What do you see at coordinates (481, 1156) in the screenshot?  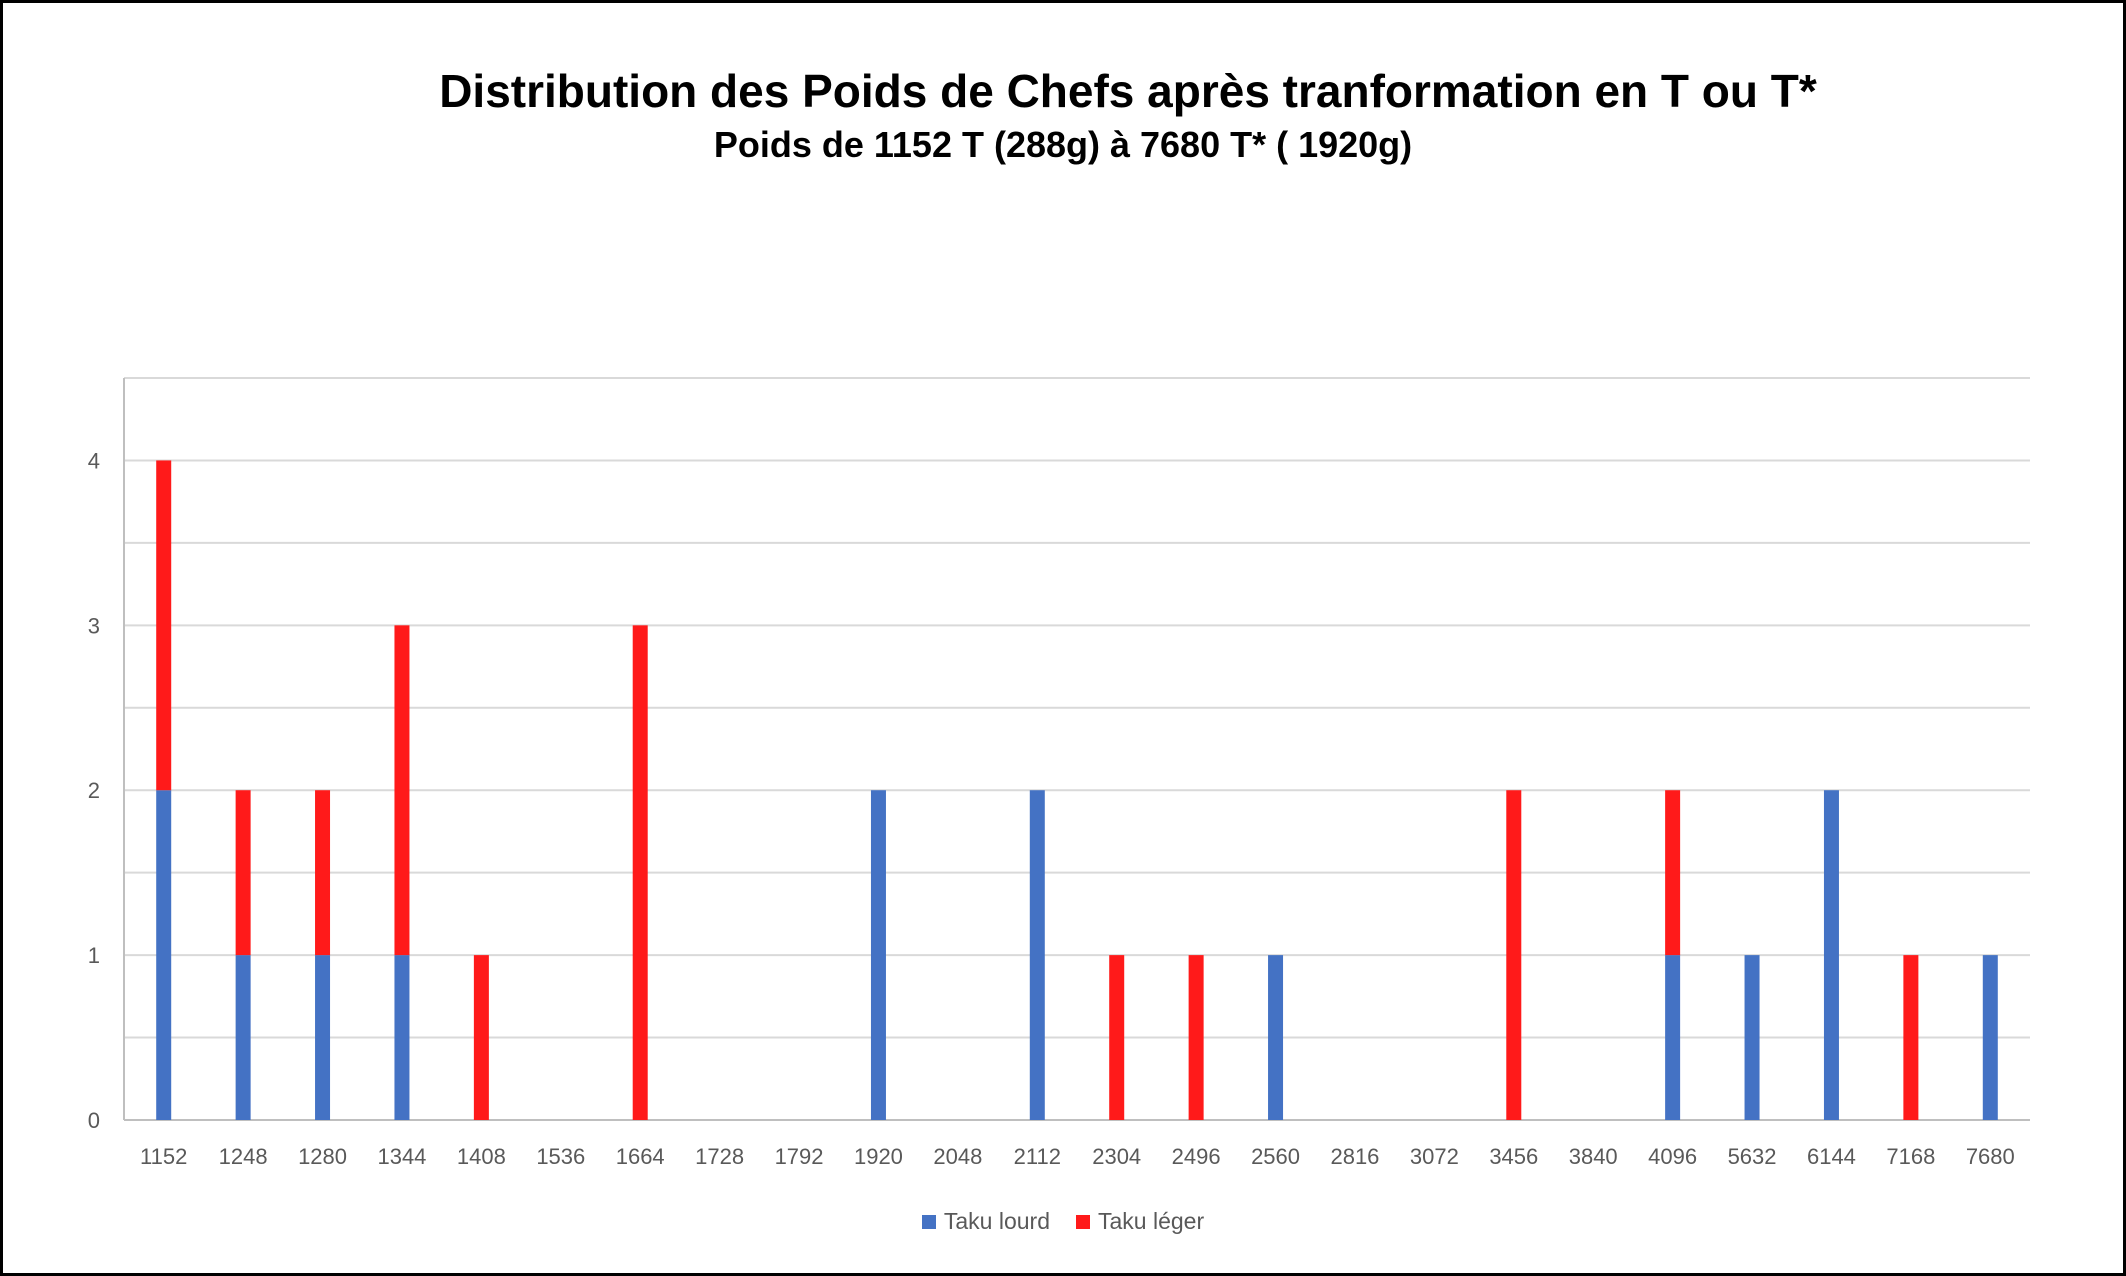 I see `x-tick-label: 1408` at bounding box center [481, 1156].